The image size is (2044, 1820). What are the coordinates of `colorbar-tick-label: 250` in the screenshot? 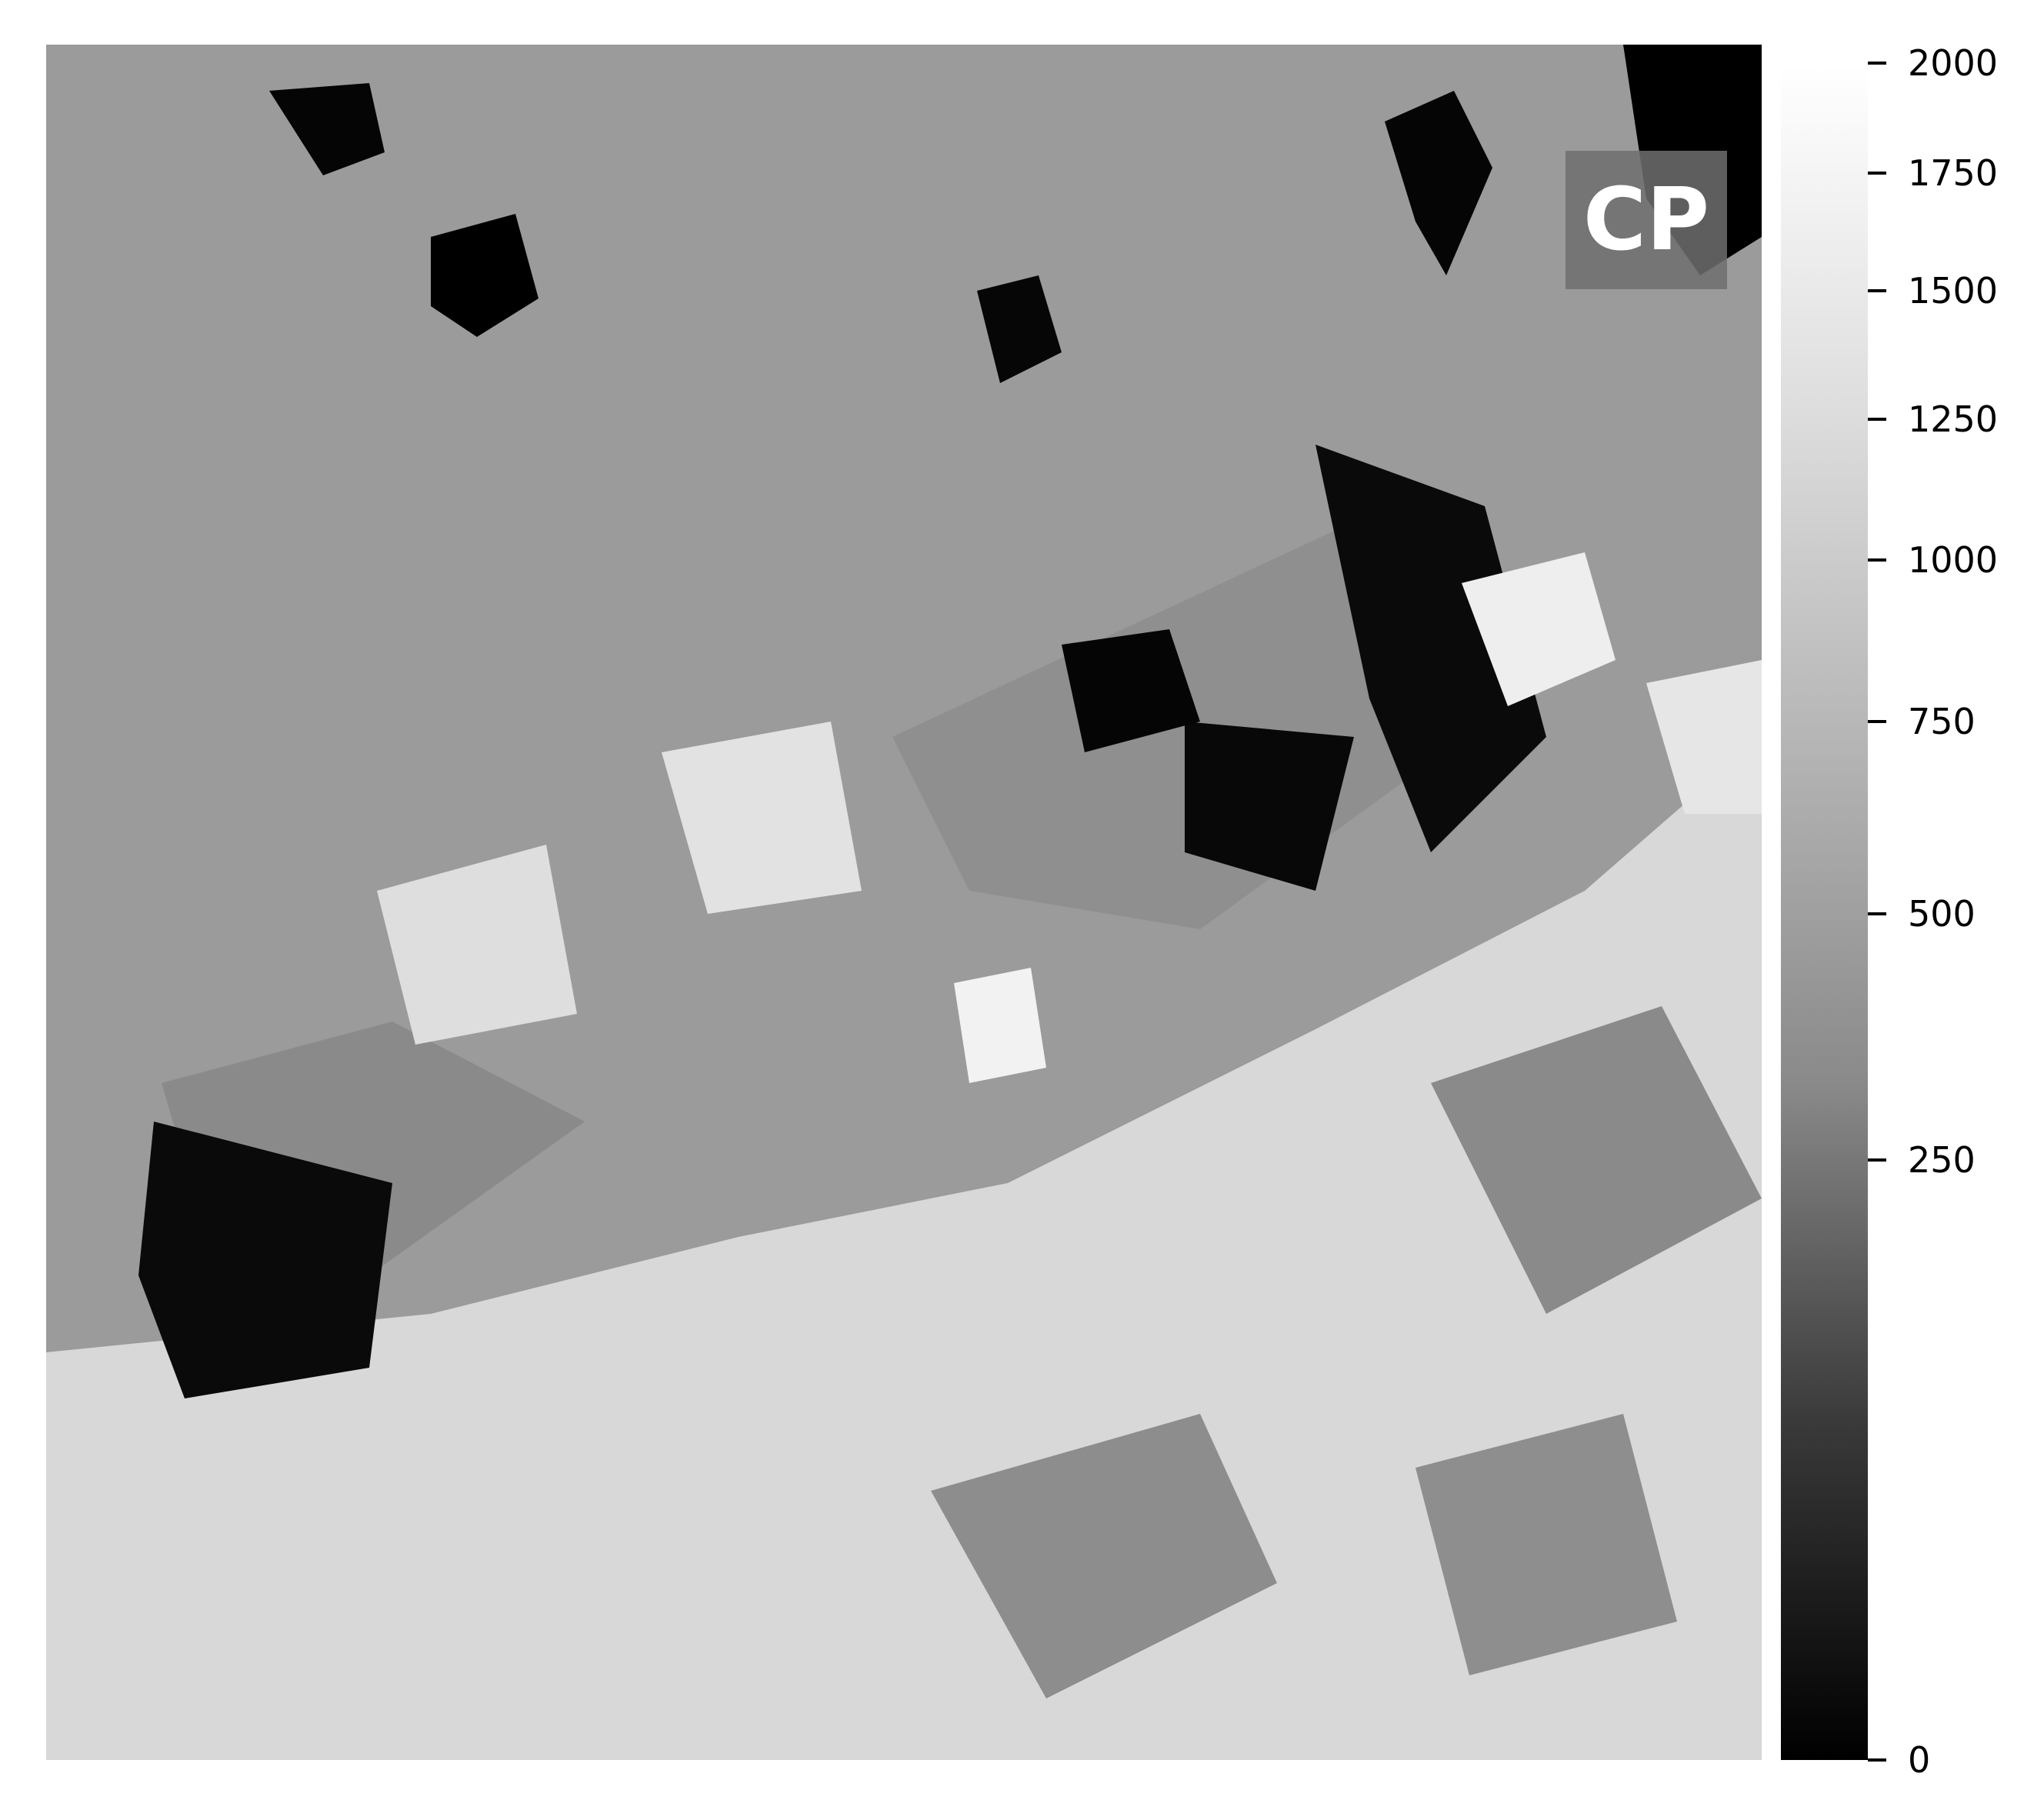 It's located at (1942, 1160).